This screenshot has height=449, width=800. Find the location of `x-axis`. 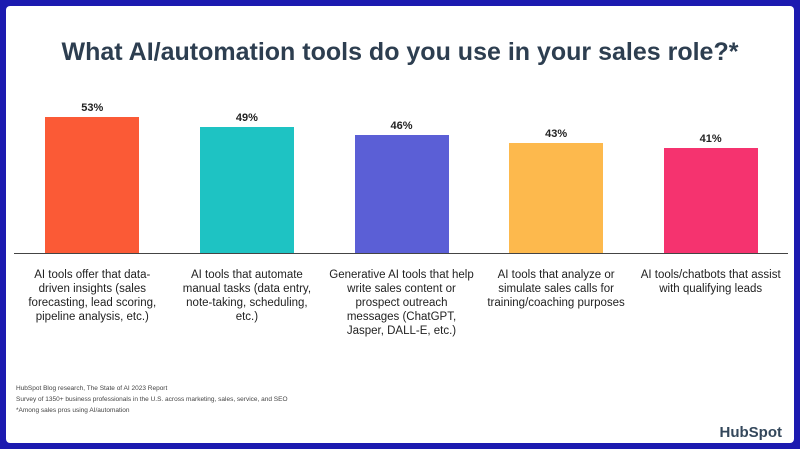

x-axis is located at coordinates (401, 253).